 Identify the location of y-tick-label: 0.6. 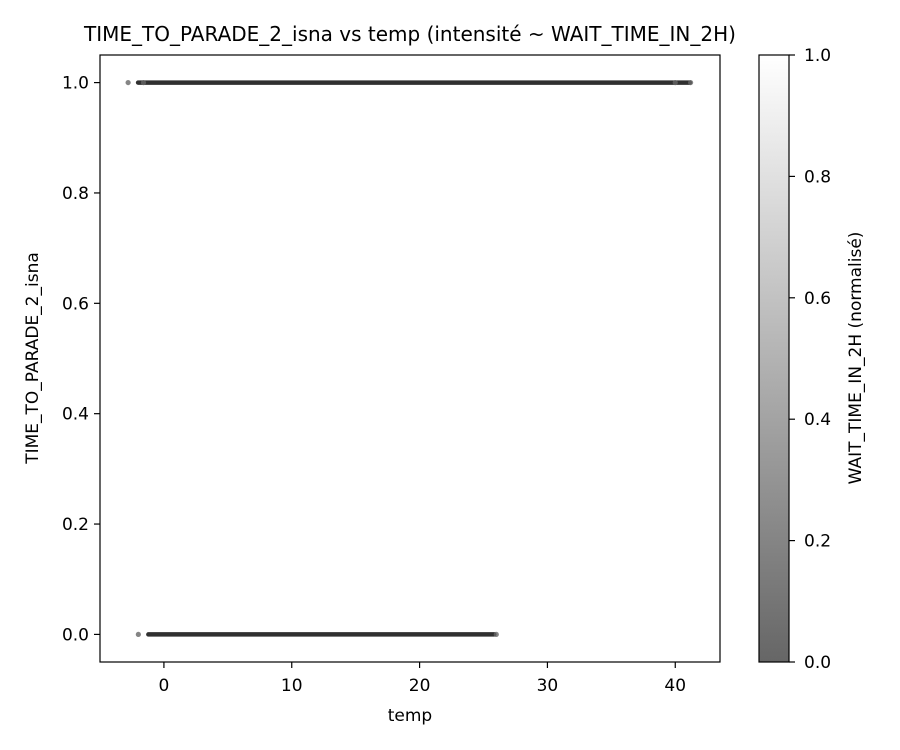
(75, 304).